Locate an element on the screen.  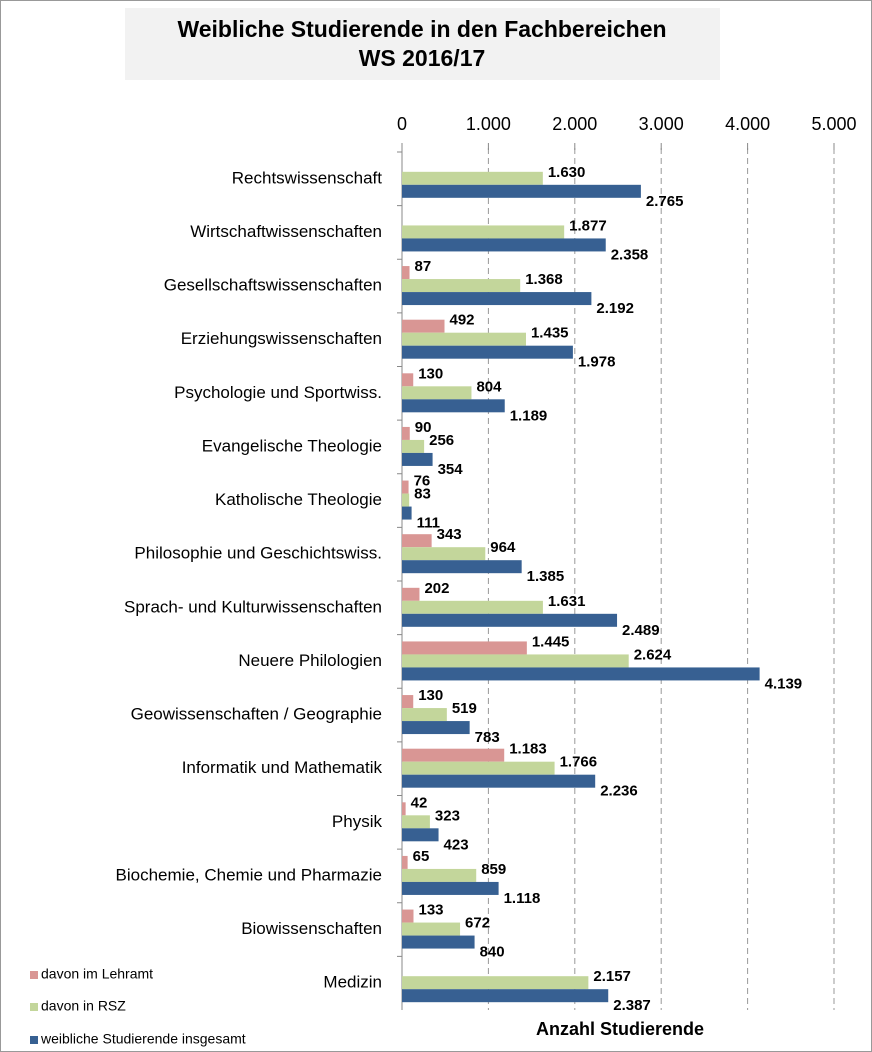
value-label: 519 is located at coordinates (464, 708).